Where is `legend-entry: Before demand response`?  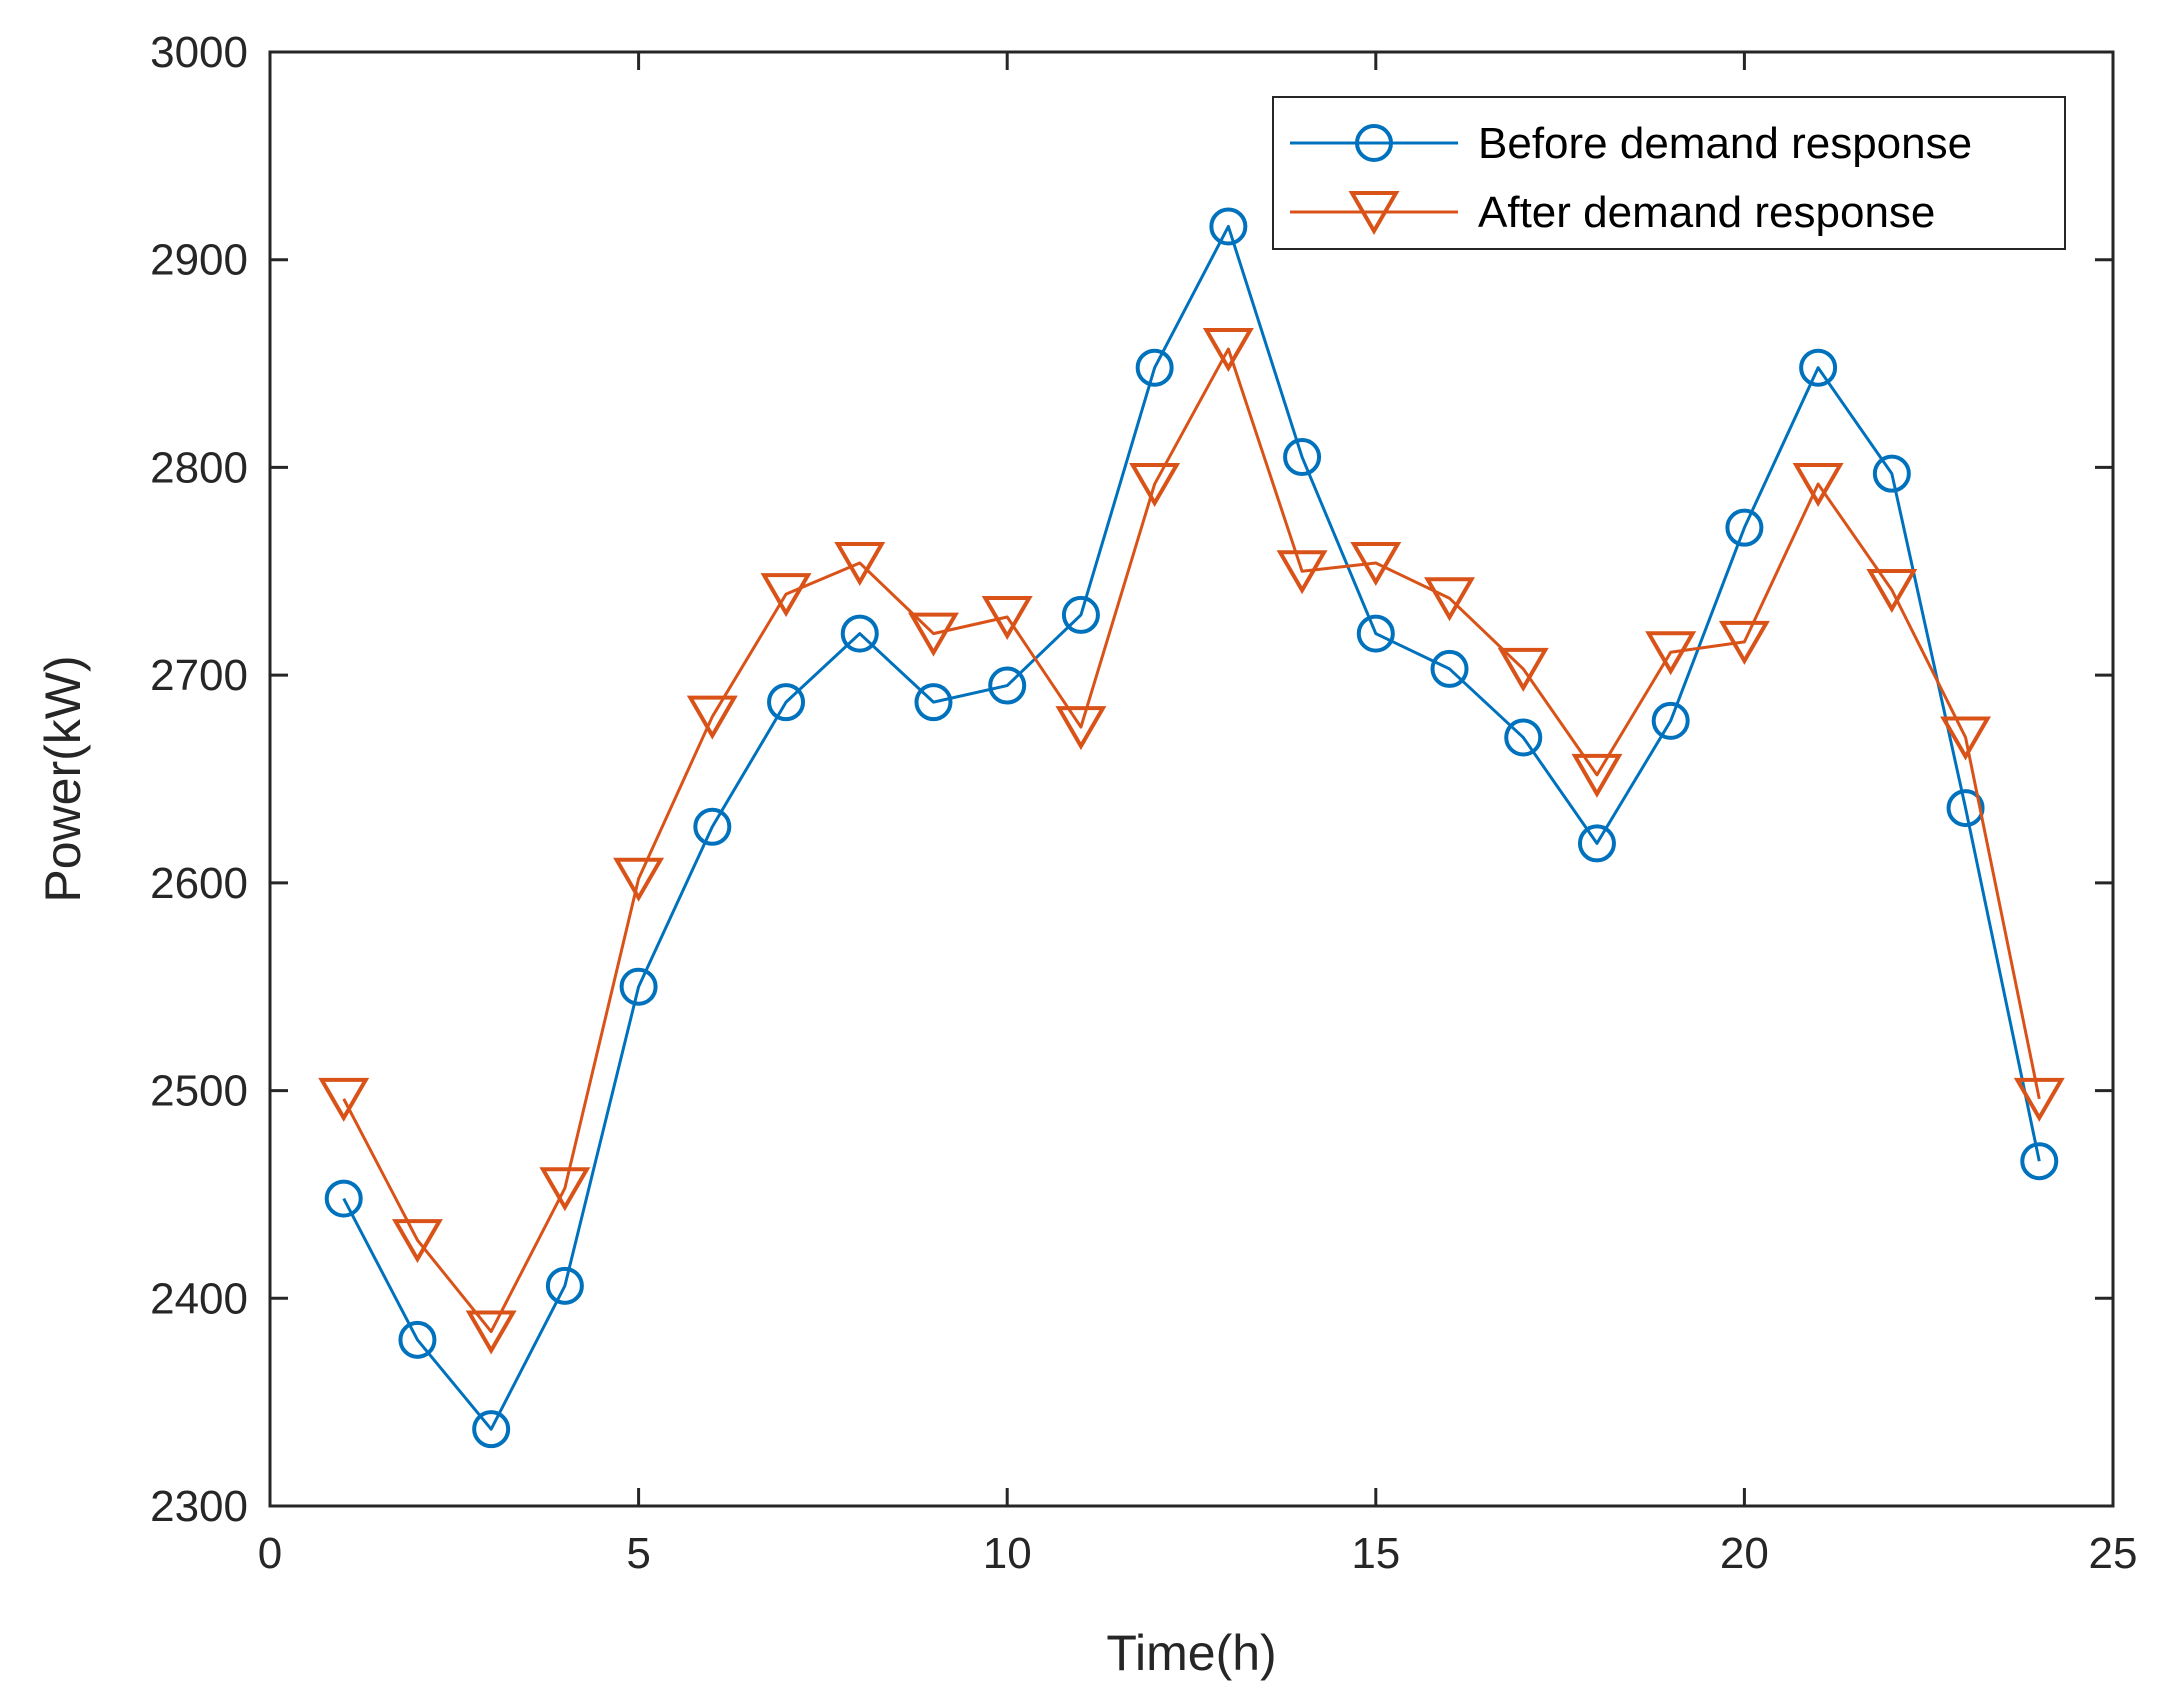 legend-entry: Before demand response is located at coordinates (1631, 143).